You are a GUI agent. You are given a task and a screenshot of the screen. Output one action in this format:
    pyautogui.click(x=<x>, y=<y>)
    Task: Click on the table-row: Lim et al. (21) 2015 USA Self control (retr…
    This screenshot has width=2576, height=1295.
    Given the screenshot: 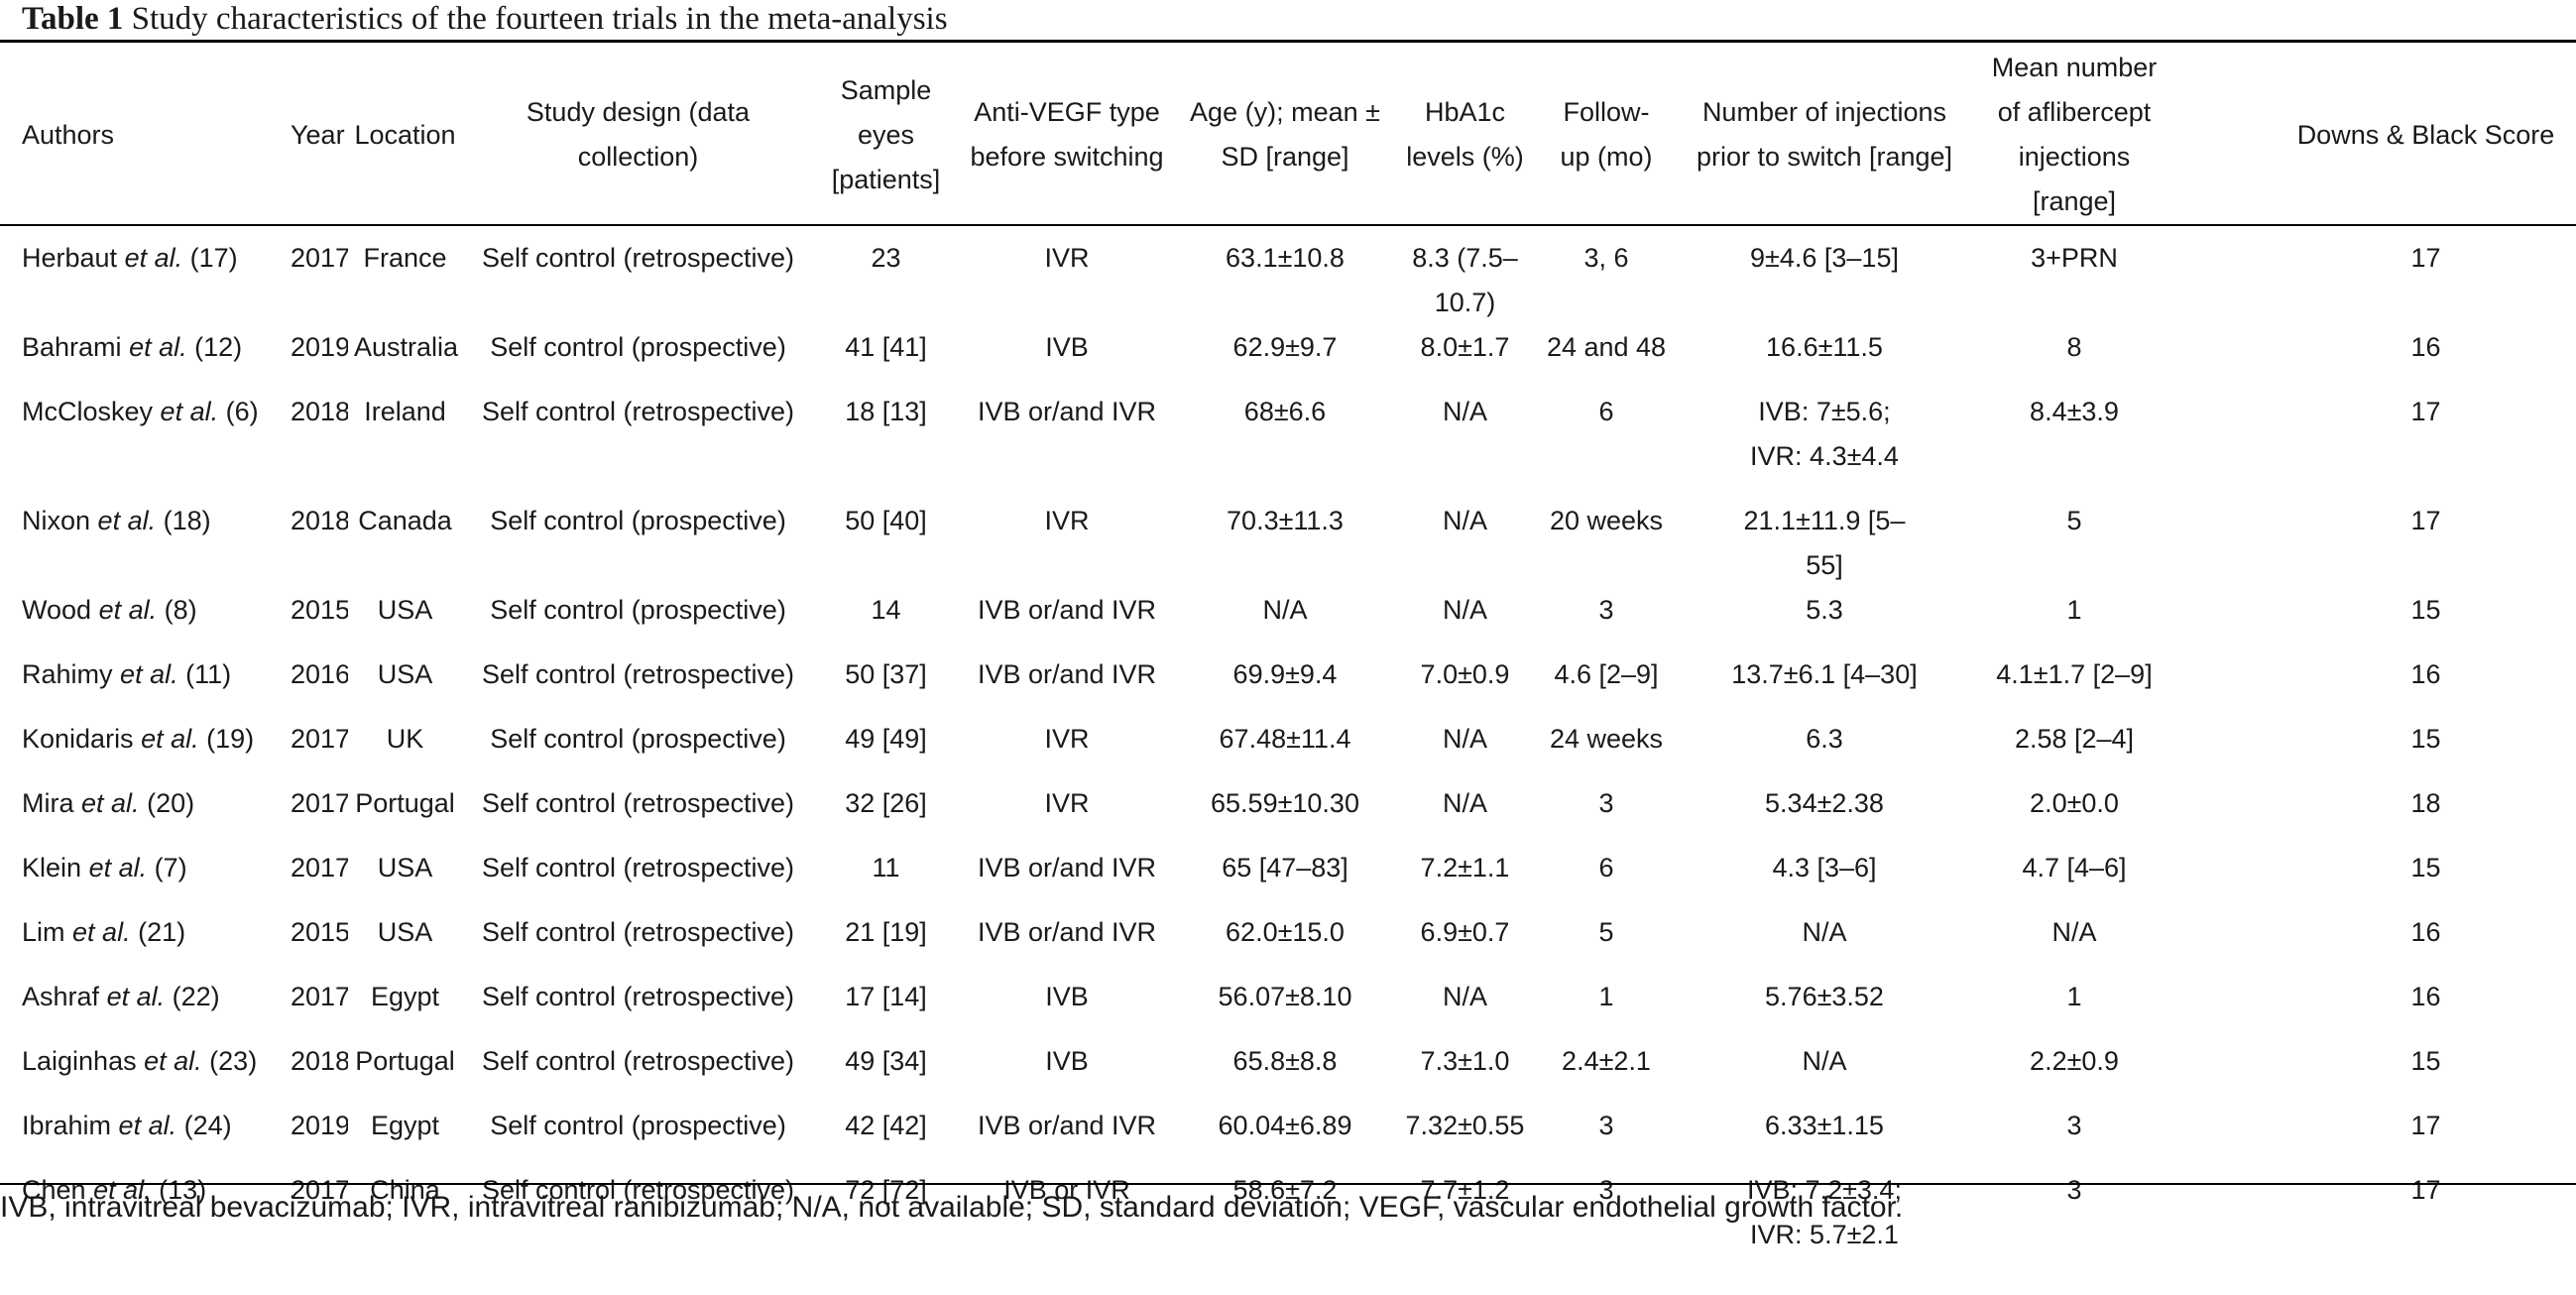 What is the action you would take?
    pyautogui.click(x=1288, y=942)
    